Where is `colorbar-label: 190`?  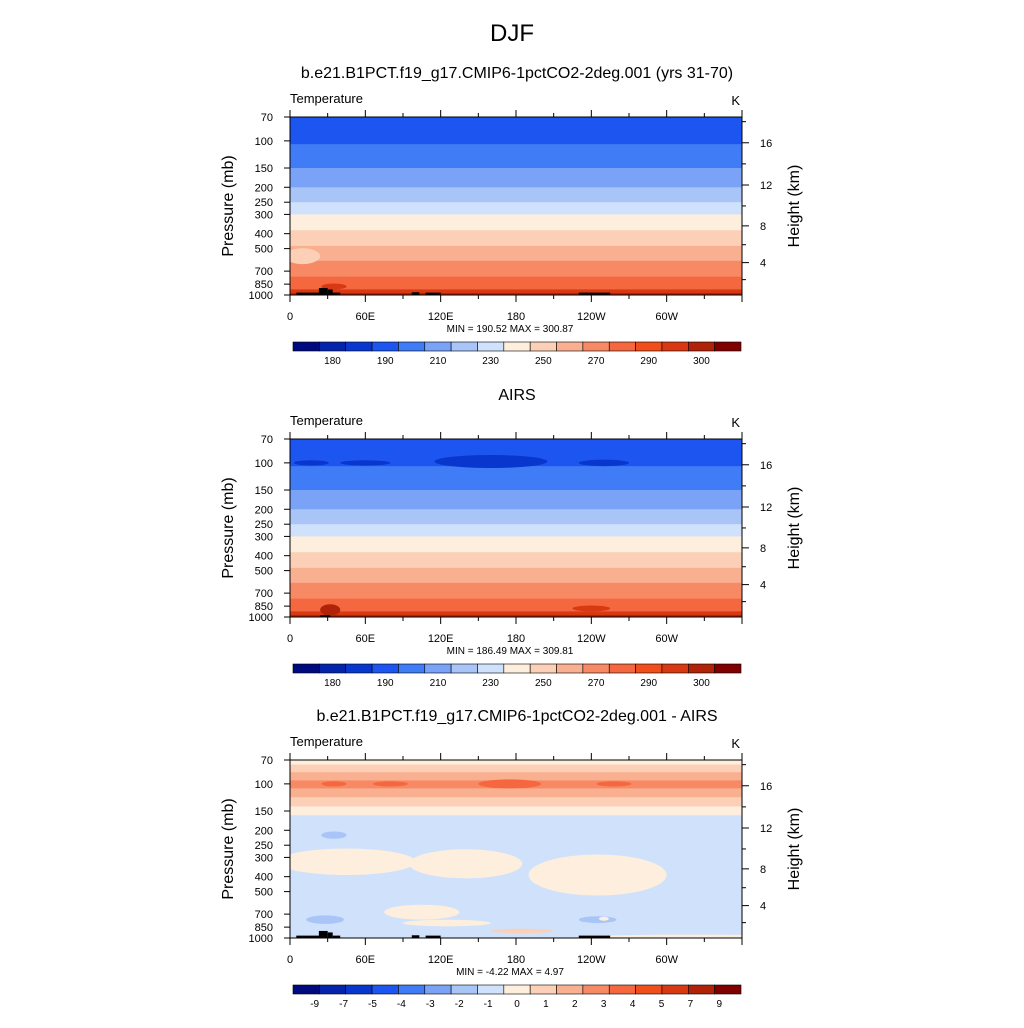
colorbar-label: 190 is located at coordinates (385, 361).